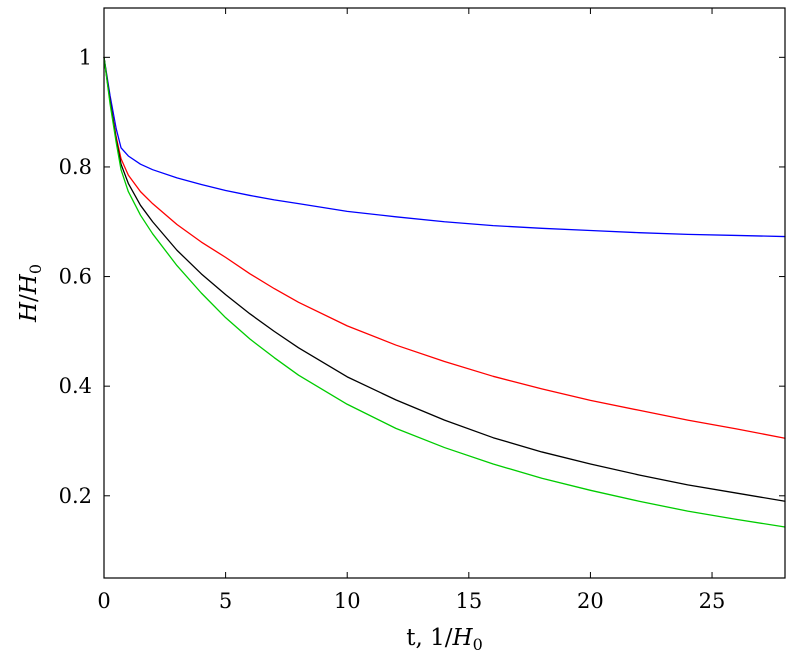  I want to click on x-tick-label: 5, so click(225, 601).